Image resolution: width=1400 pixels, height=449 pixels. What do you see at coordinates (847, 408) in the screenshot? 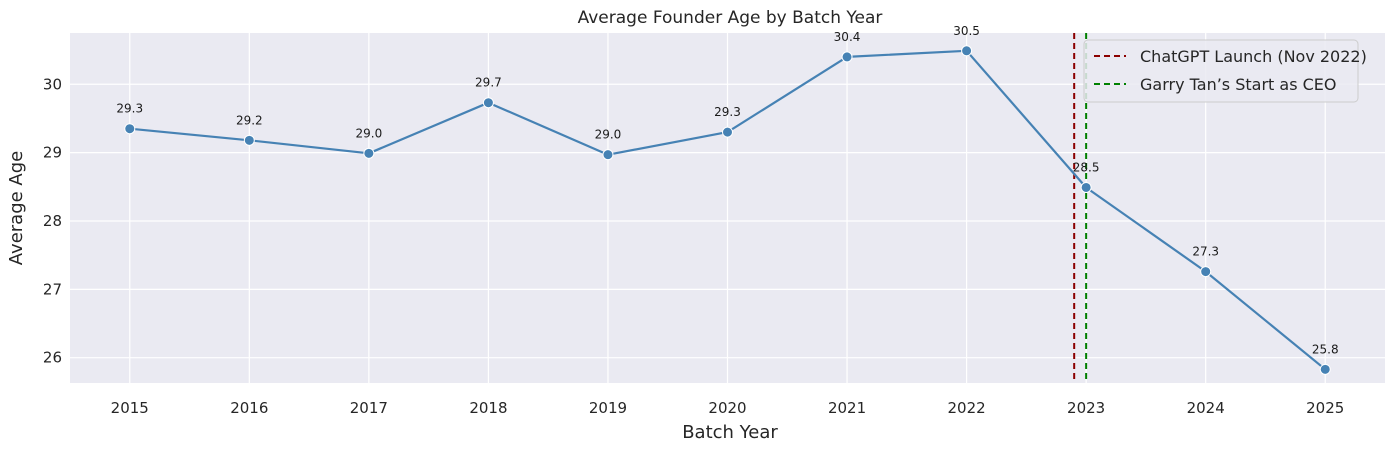
I see `x-tick-label-2021: 2021` at bounding box center [847, 408].